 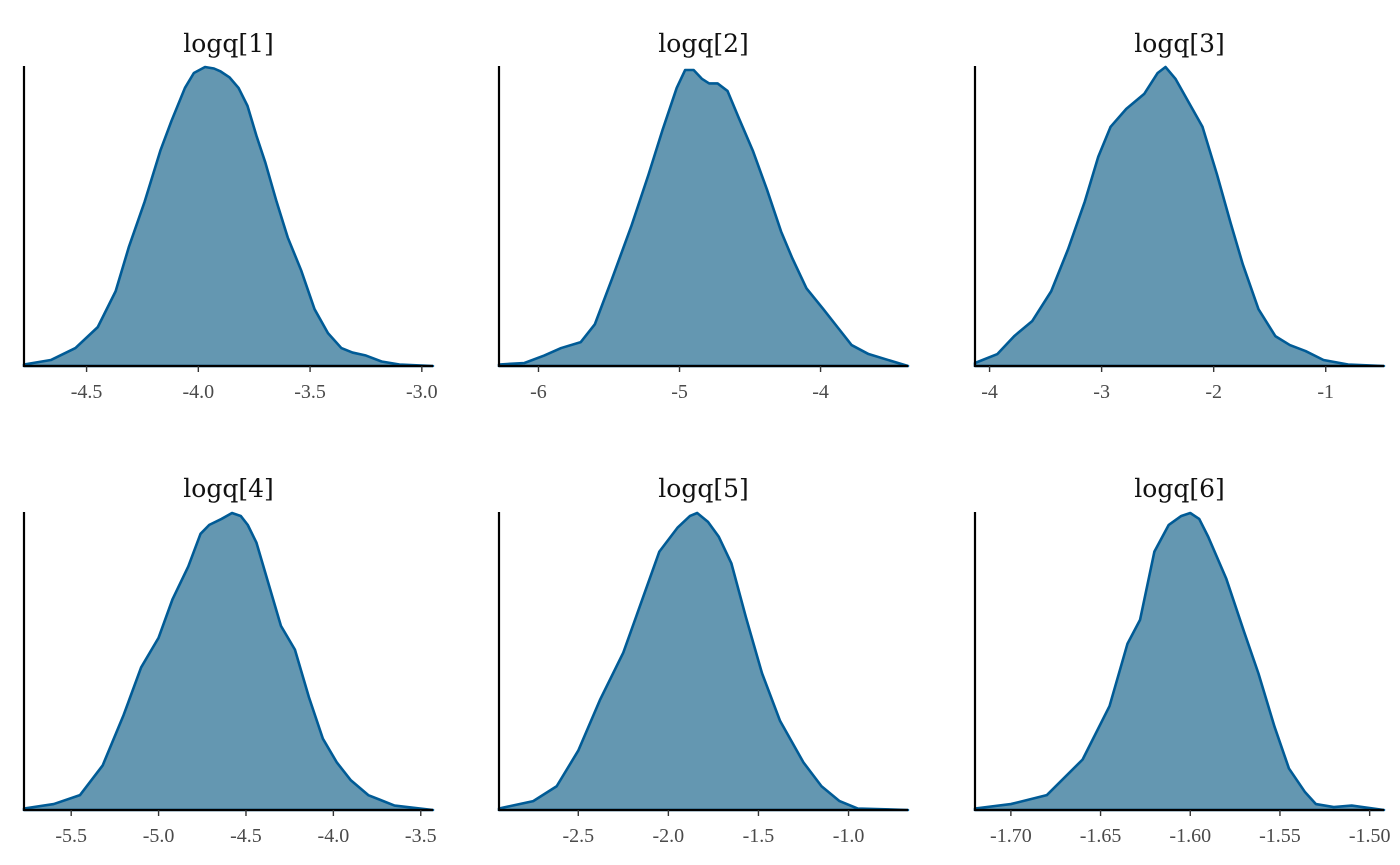 I want to click on density-panel-3: logq[3] -4 -3 -2 -1, so click(x=1179, y=216).